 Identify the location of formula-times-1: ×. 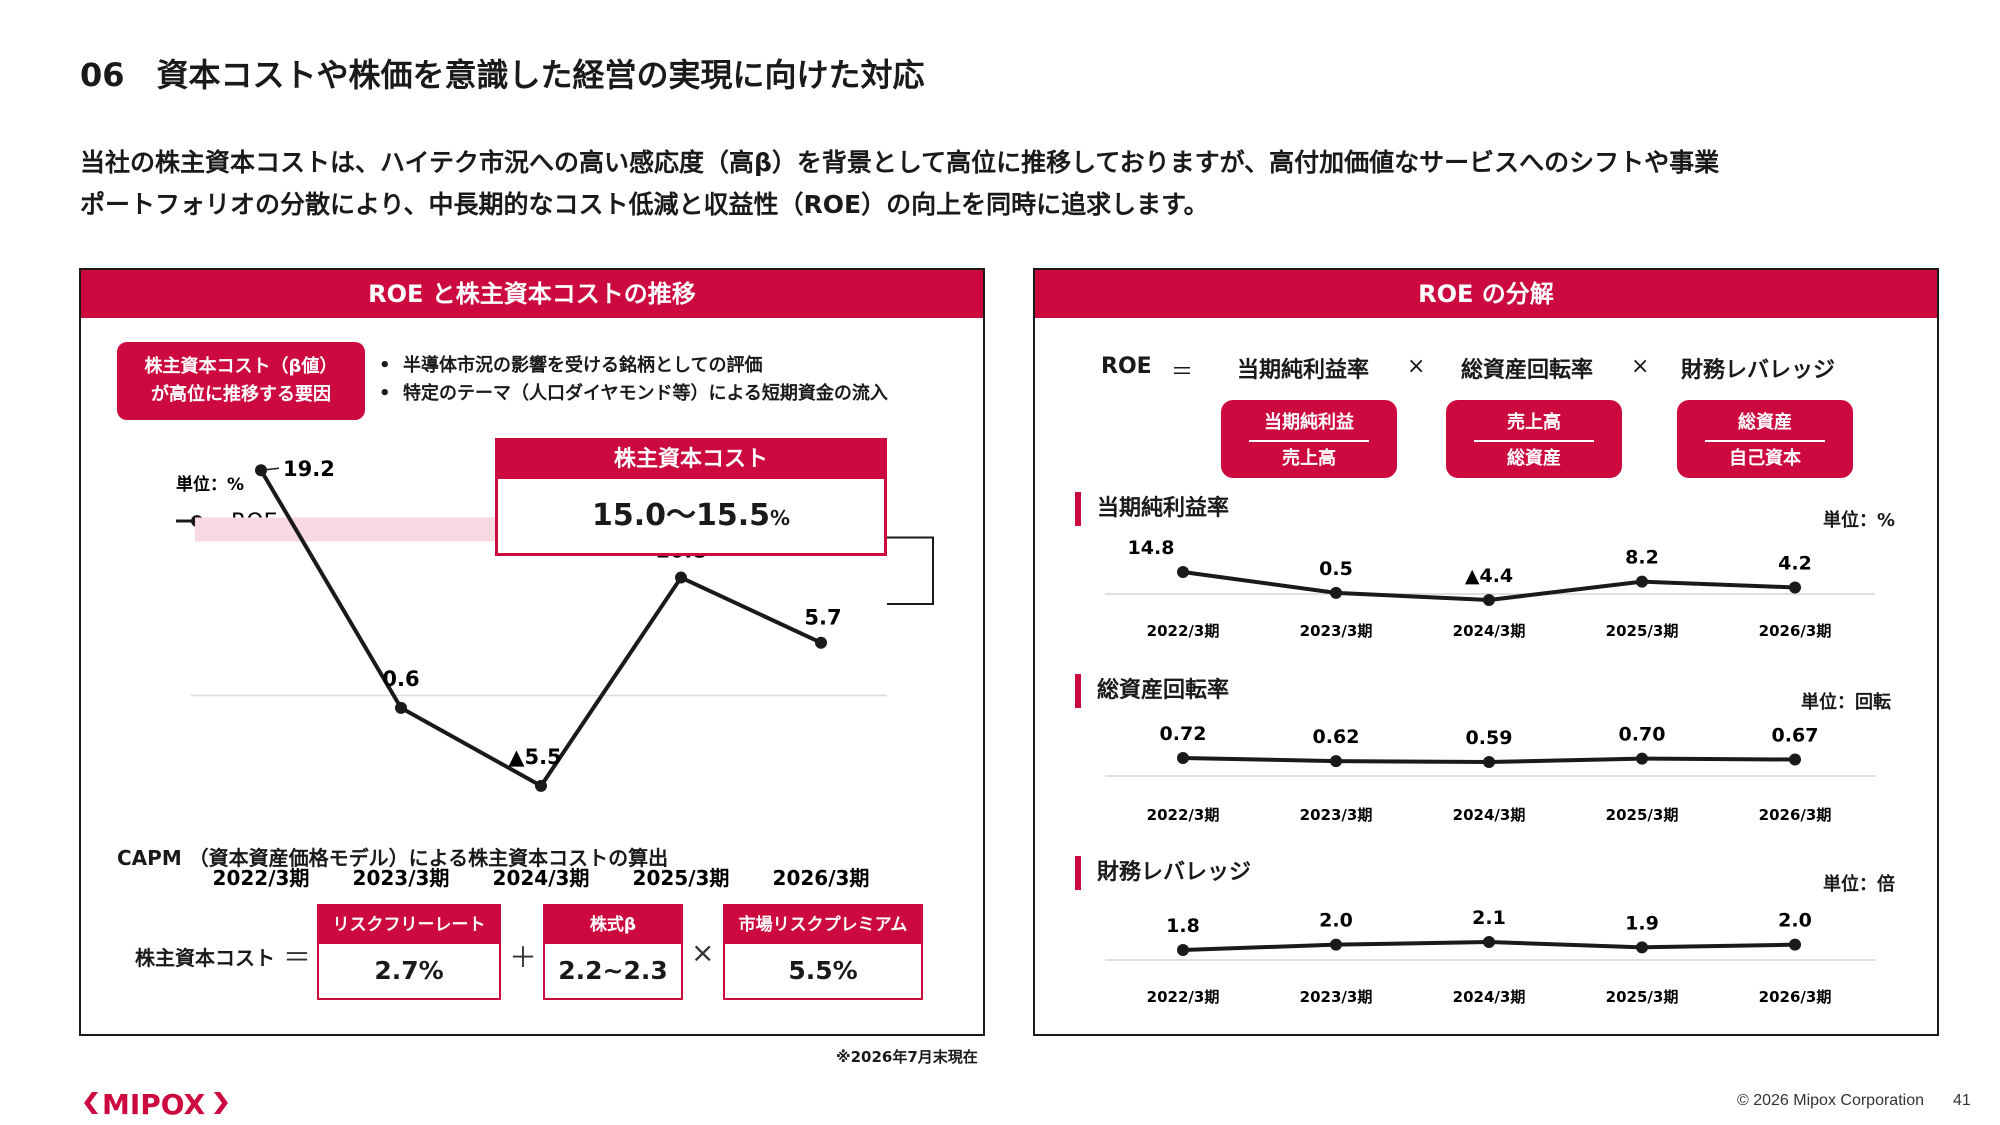
(1416, 366).